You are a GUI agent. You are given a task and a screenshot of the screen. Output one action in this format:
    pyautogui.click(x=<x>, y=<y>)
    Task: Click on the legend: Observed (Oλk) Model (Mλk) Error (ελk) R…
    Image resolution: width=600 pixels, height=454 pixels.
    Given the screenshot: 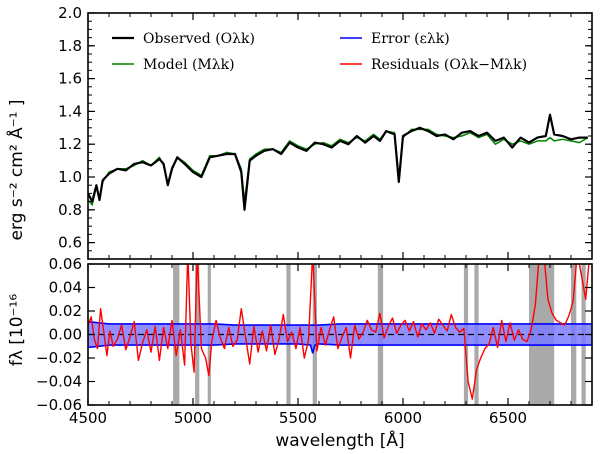 What is the action you would take?
    pyautogui.click(x=319, y=52)
    